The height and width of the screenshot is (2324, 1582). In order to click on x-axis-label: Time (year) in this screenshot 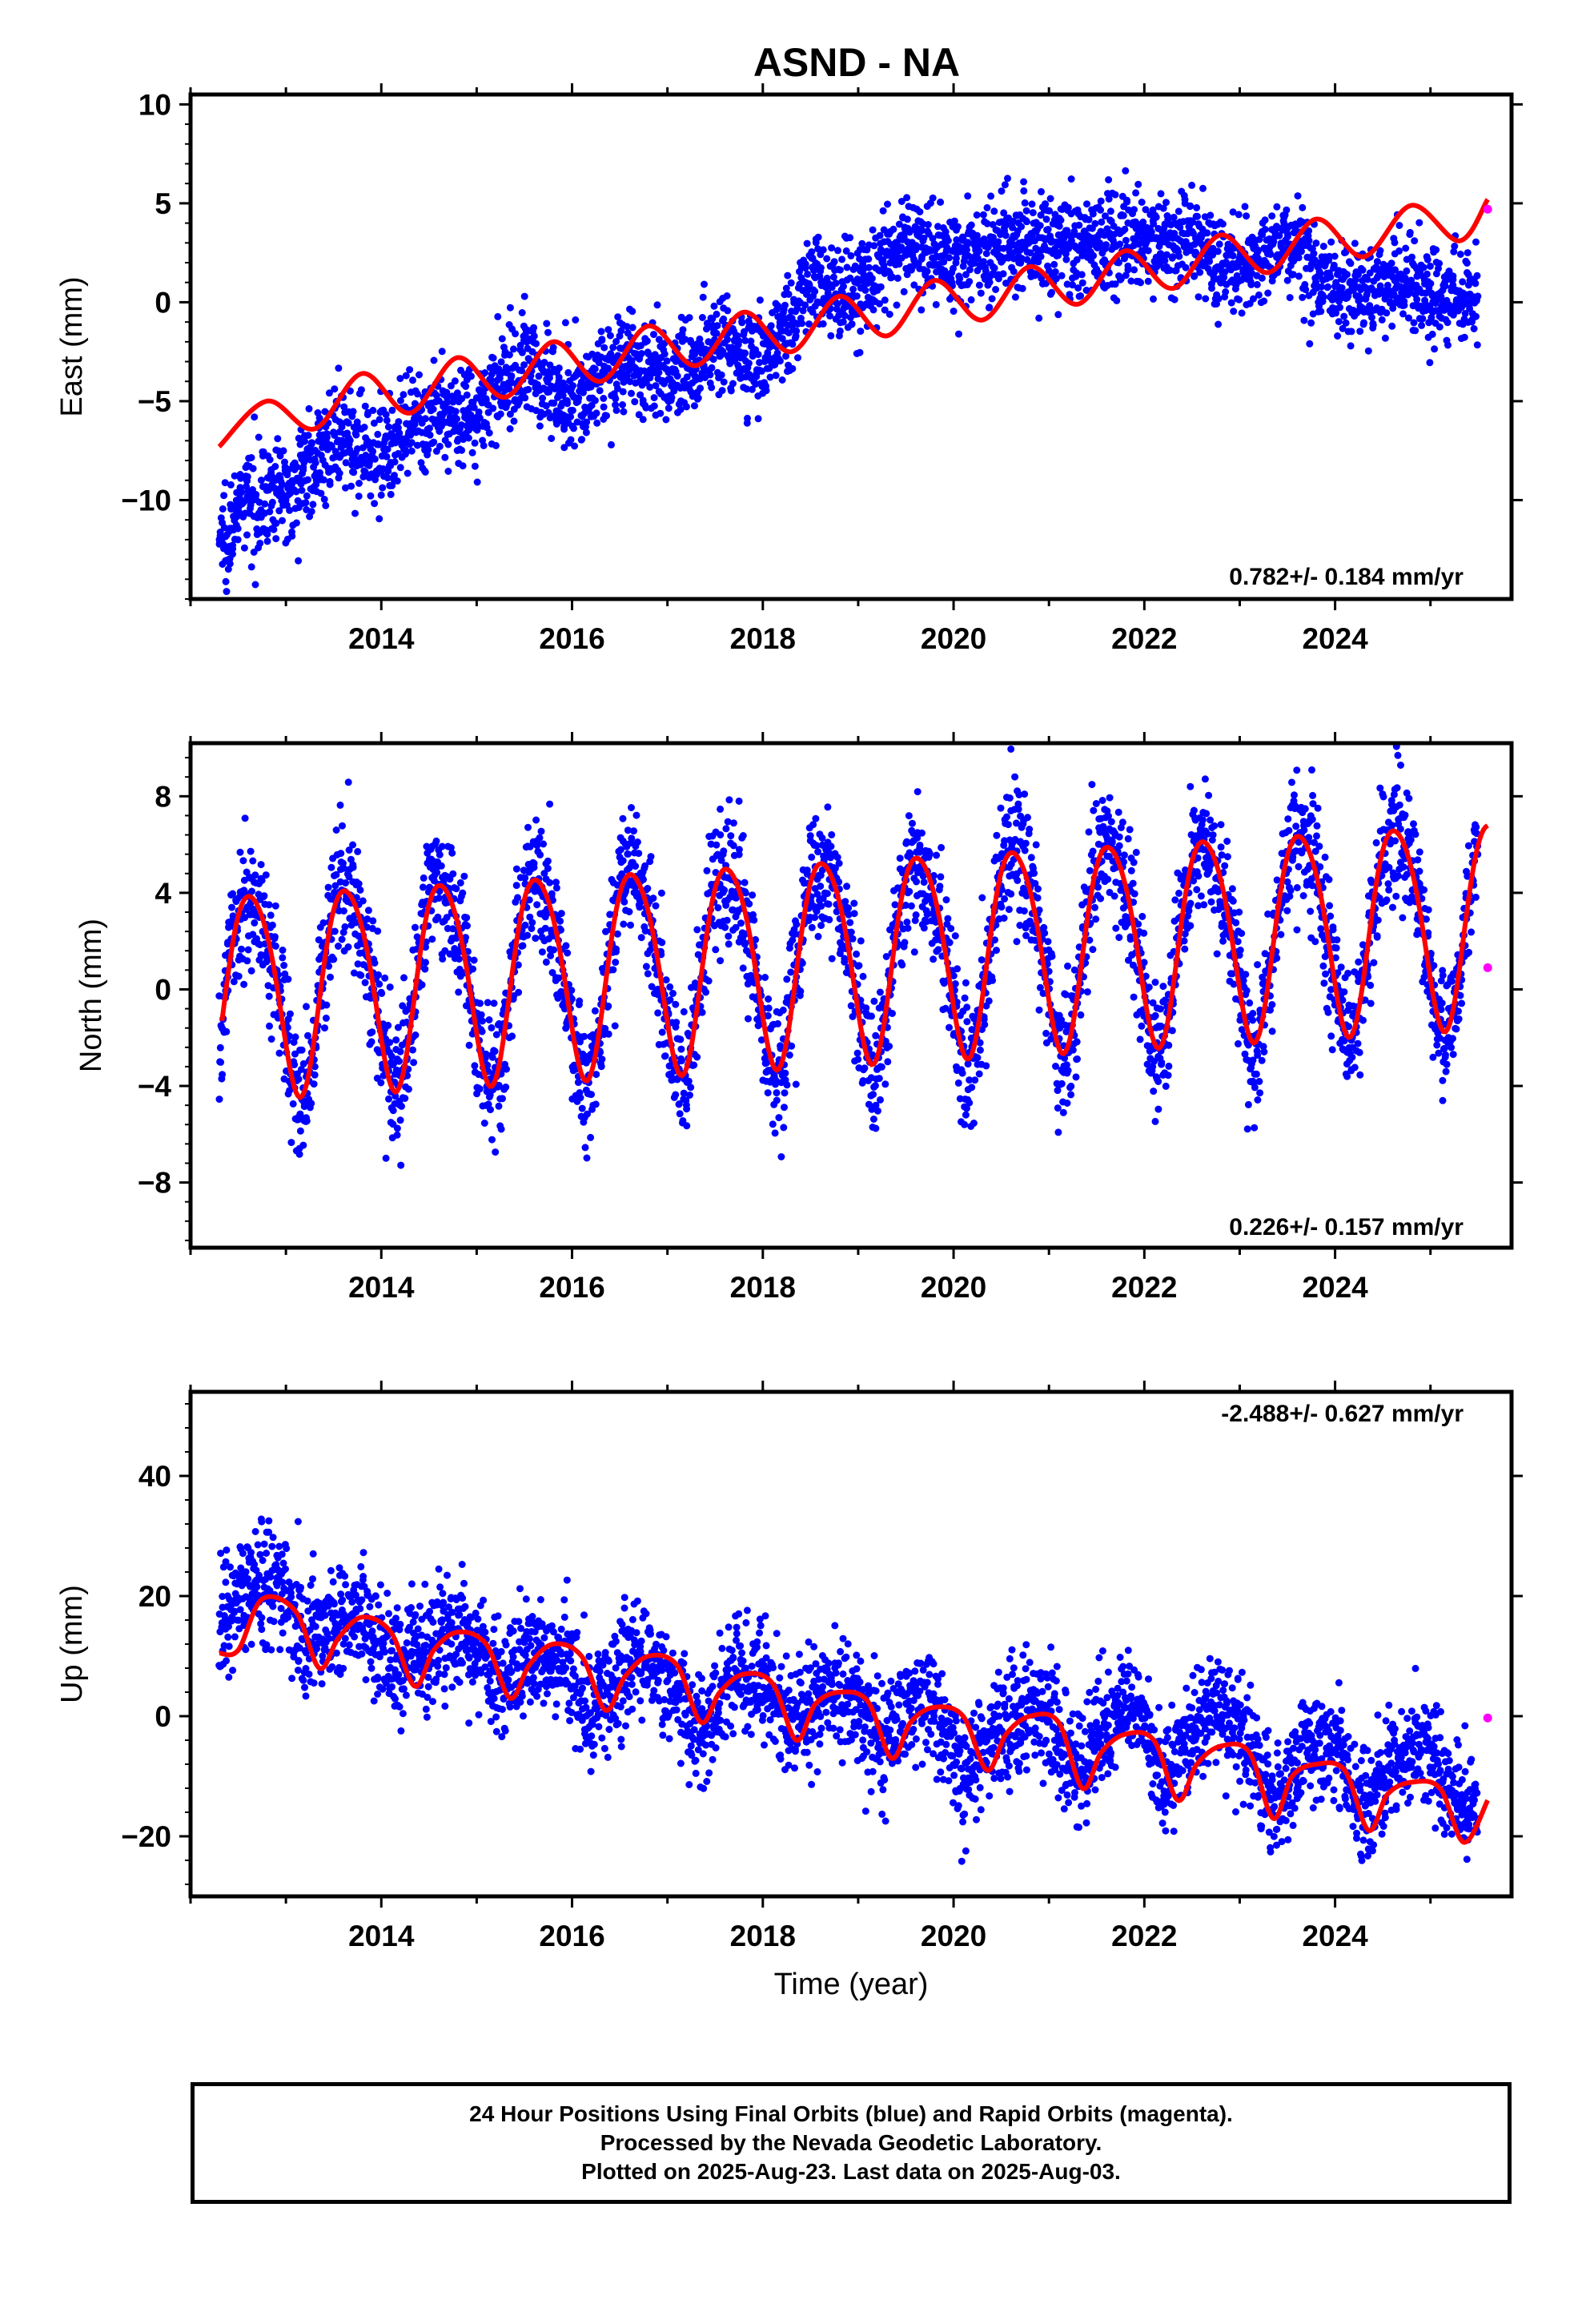, I will do `click(851, 1984)`.